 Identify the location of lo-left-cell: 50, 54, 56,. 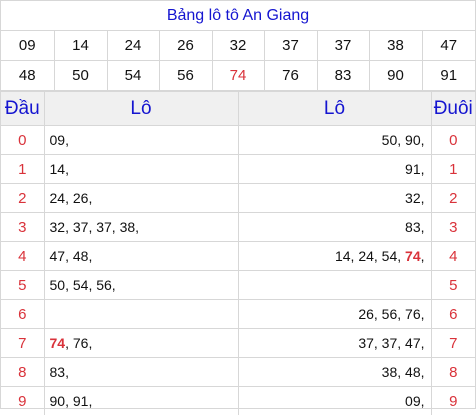
(141, 285).